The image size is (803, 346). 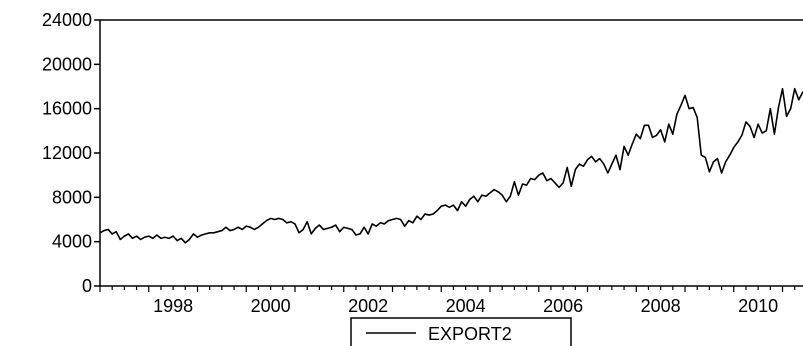 I want to click on x-tick-label: 2010, so click(x=758, y=306).